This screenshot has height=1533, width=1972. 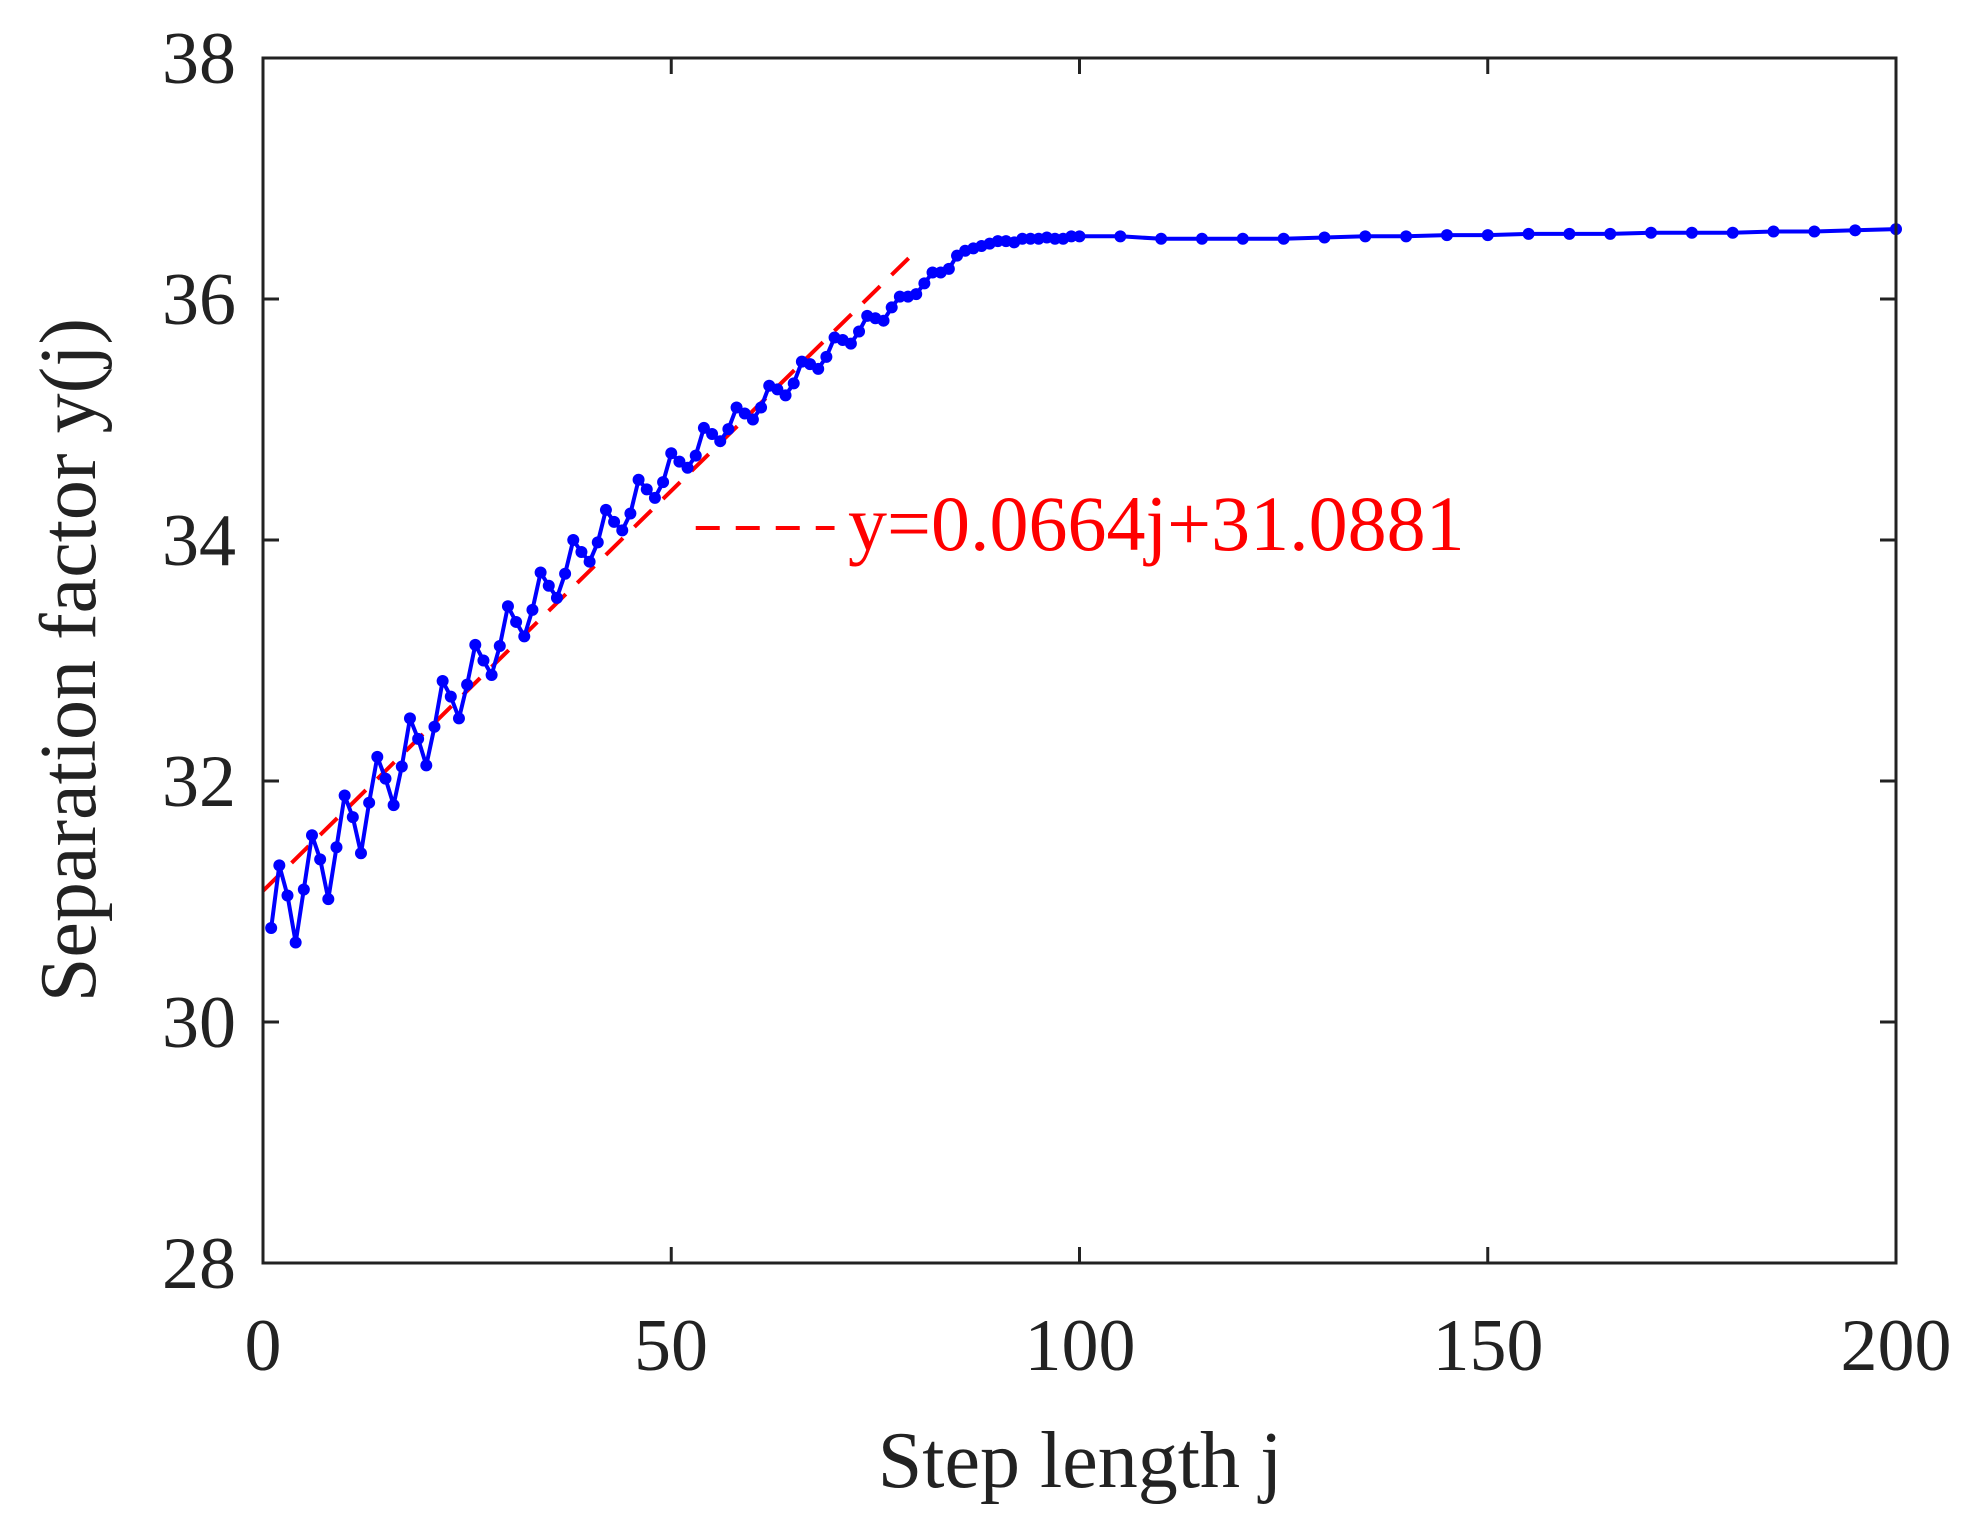 I want to click on x-tick-label-3: 150, so click(x=1488, y=1346).